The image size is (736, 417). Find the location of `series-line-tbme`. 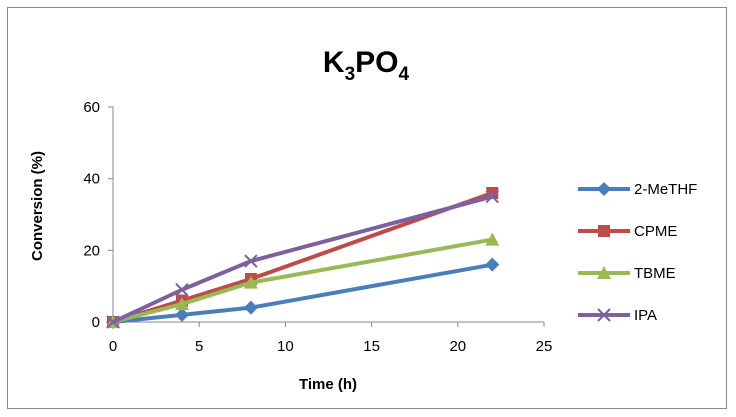

series-line-tbme is located at coordinates (303, 280).